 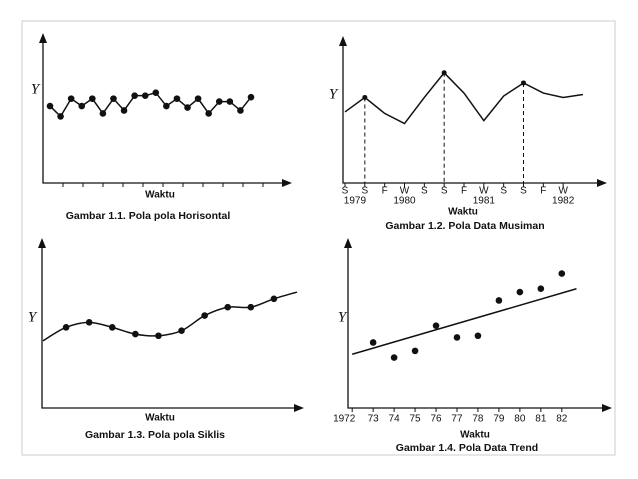 I want to click on chart-title: Gambar 1.1. Pola pola Horisontal, so click(x=148, y=216).